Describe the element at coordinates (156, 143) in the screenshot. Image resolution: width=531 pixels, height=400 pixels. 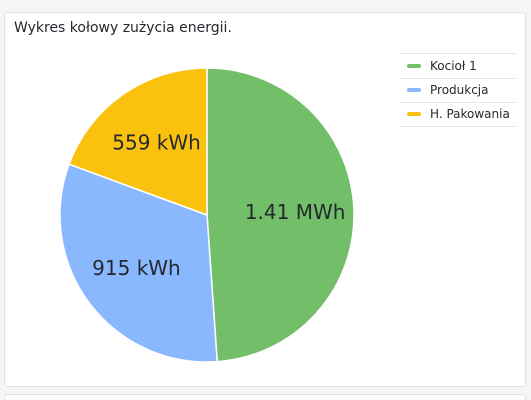
I see `slice-label: 559 kWh` at that location.